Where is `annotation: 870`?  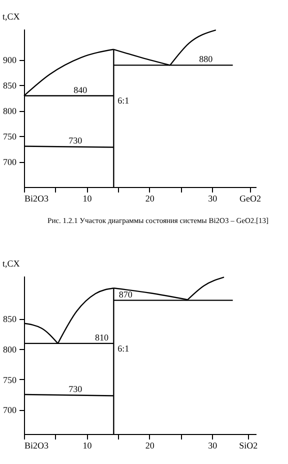
annotation: 870 is located at coordinates (125, 294).